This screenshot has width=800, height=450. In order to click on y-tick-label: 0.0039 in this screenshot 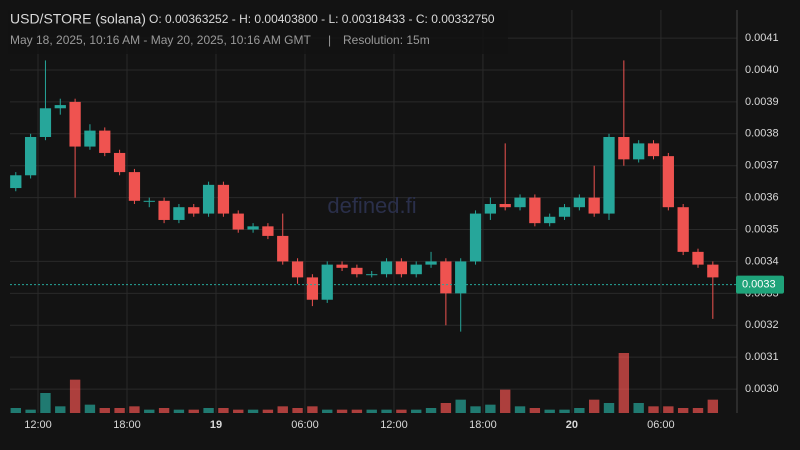, I will do `click(762, 102)`.